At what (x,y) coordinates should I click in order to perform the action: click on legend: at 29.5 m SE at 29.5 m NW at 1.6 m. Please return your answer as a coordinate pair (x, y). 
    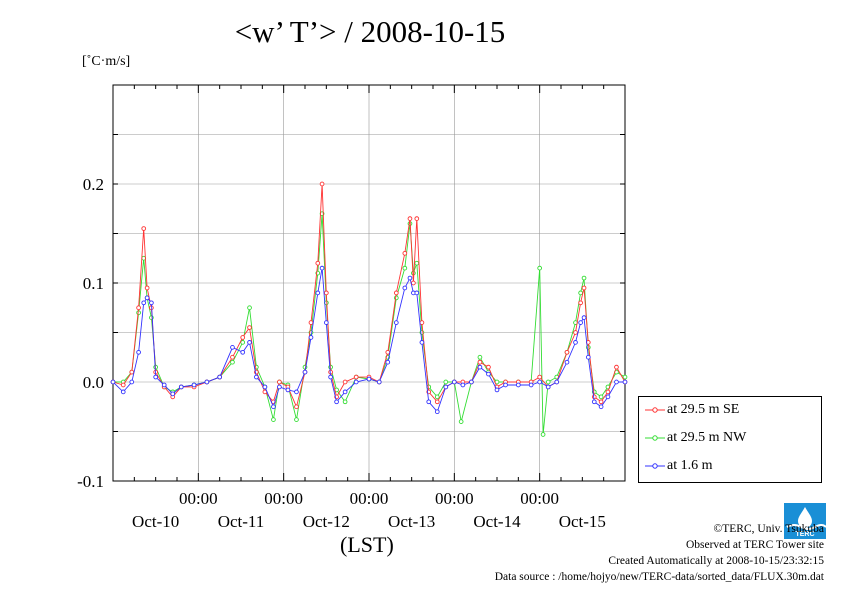
    Looking at the image, I should click on (730, 439).